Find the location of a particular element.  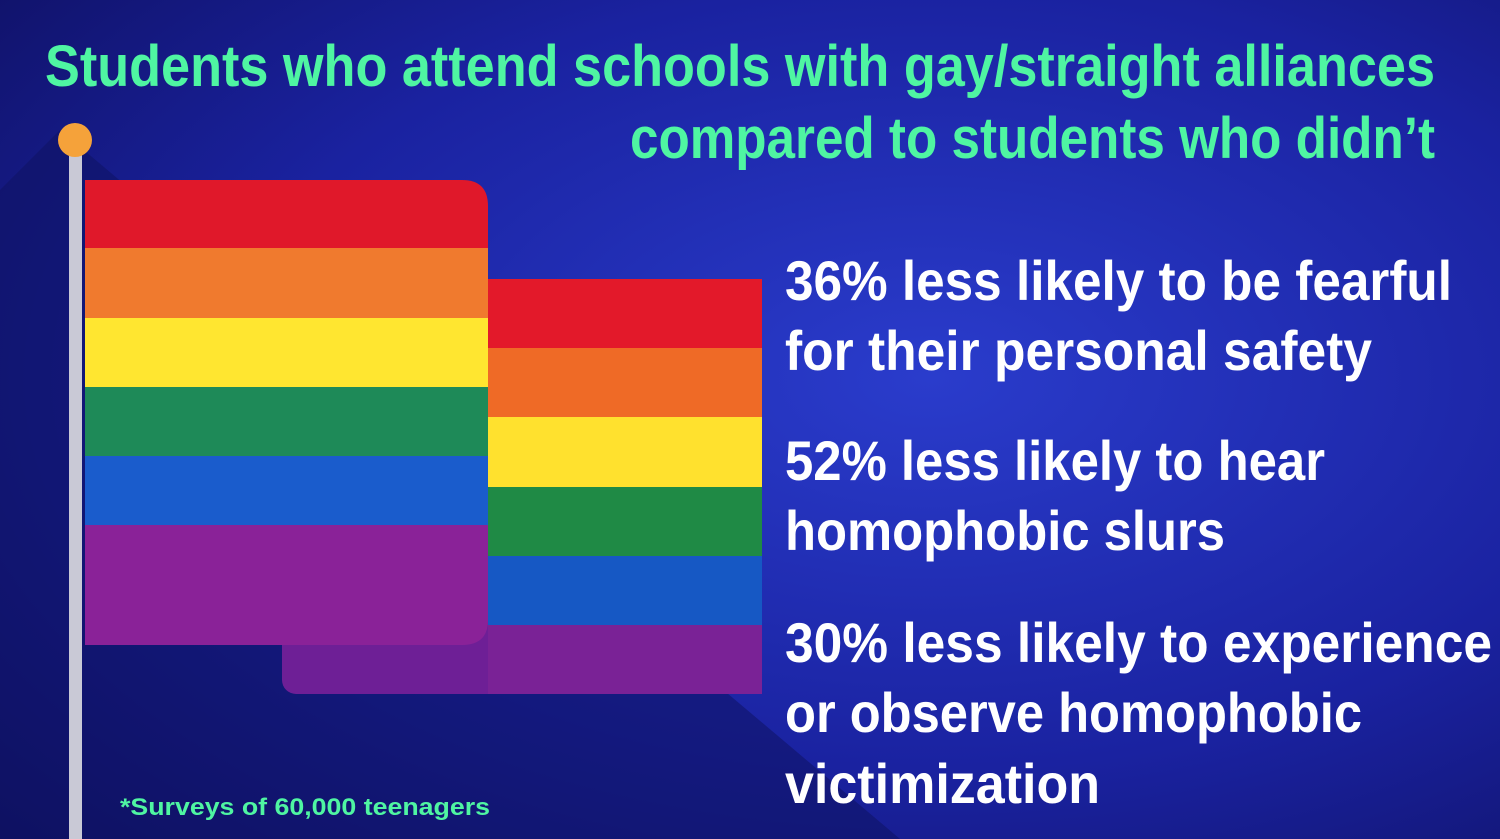

flag-pole is located at coordinates (75, 489).